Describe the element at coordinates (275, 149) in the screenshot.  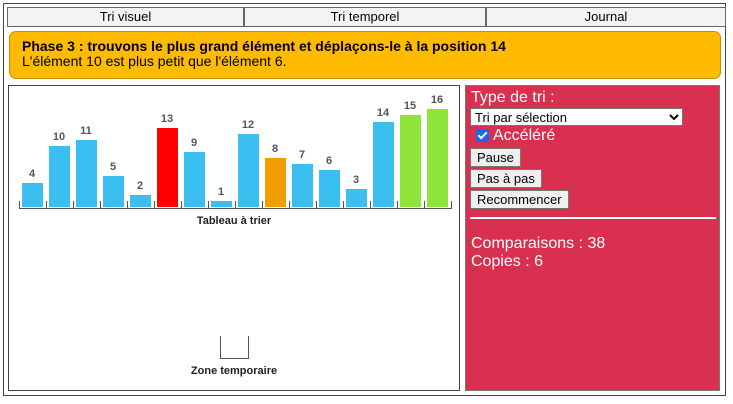
I see `array-bar-value: 8` at that location.